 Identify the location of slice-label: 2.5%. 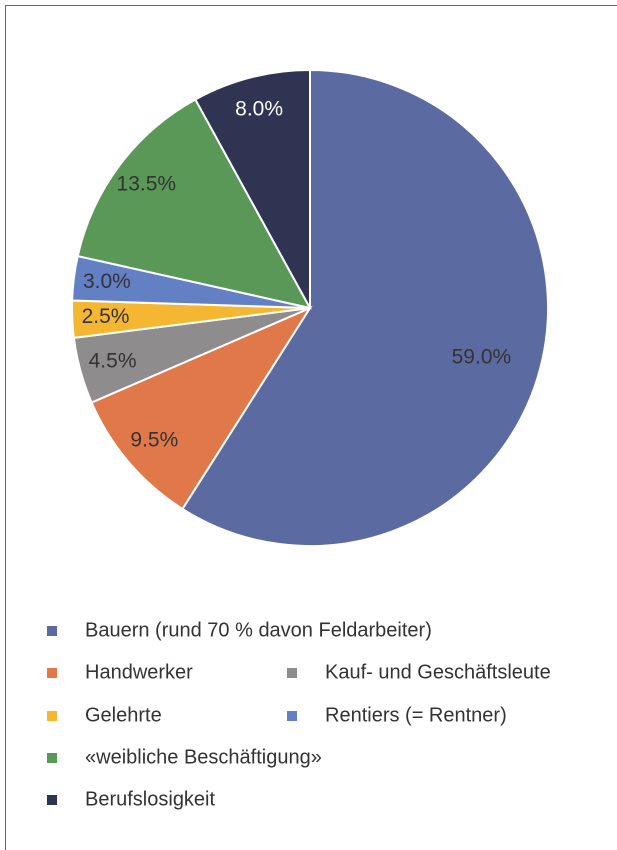
(106, 316).